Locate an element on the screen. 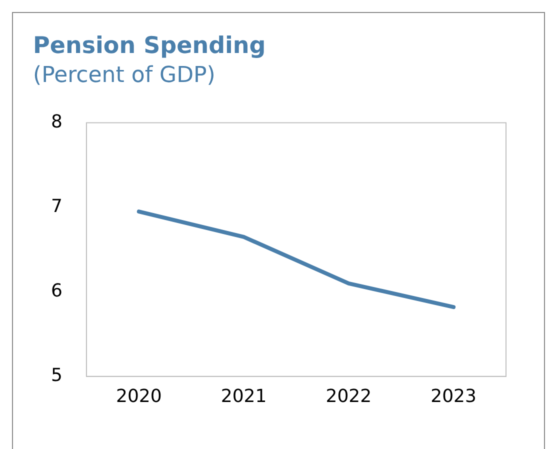  x-tick-label: 2020 is located at coordinates (139, 396).